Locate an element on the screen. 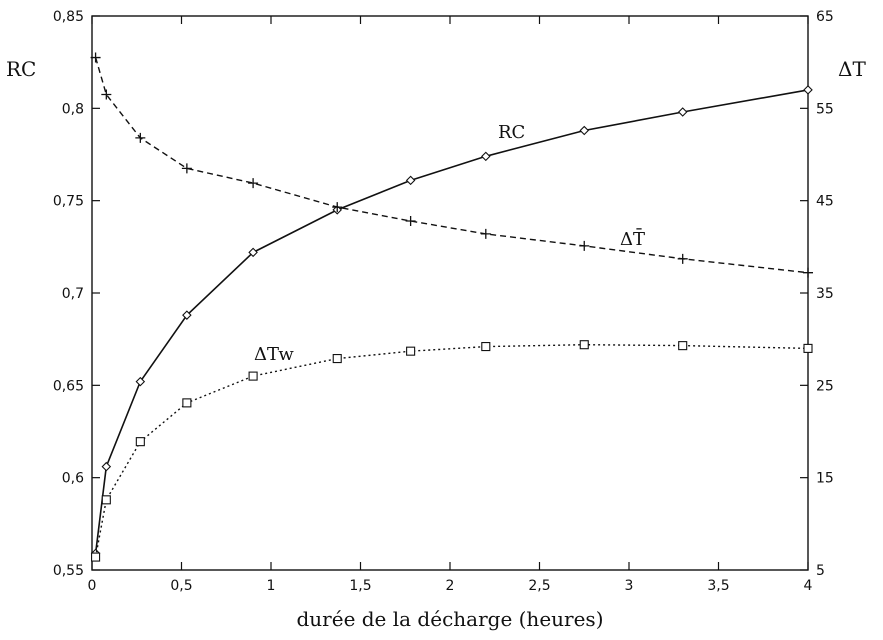 Image resolution: width=883 pixels, height=640 pixels. right-tick-label: 5 is located at coordinates (820, 571).